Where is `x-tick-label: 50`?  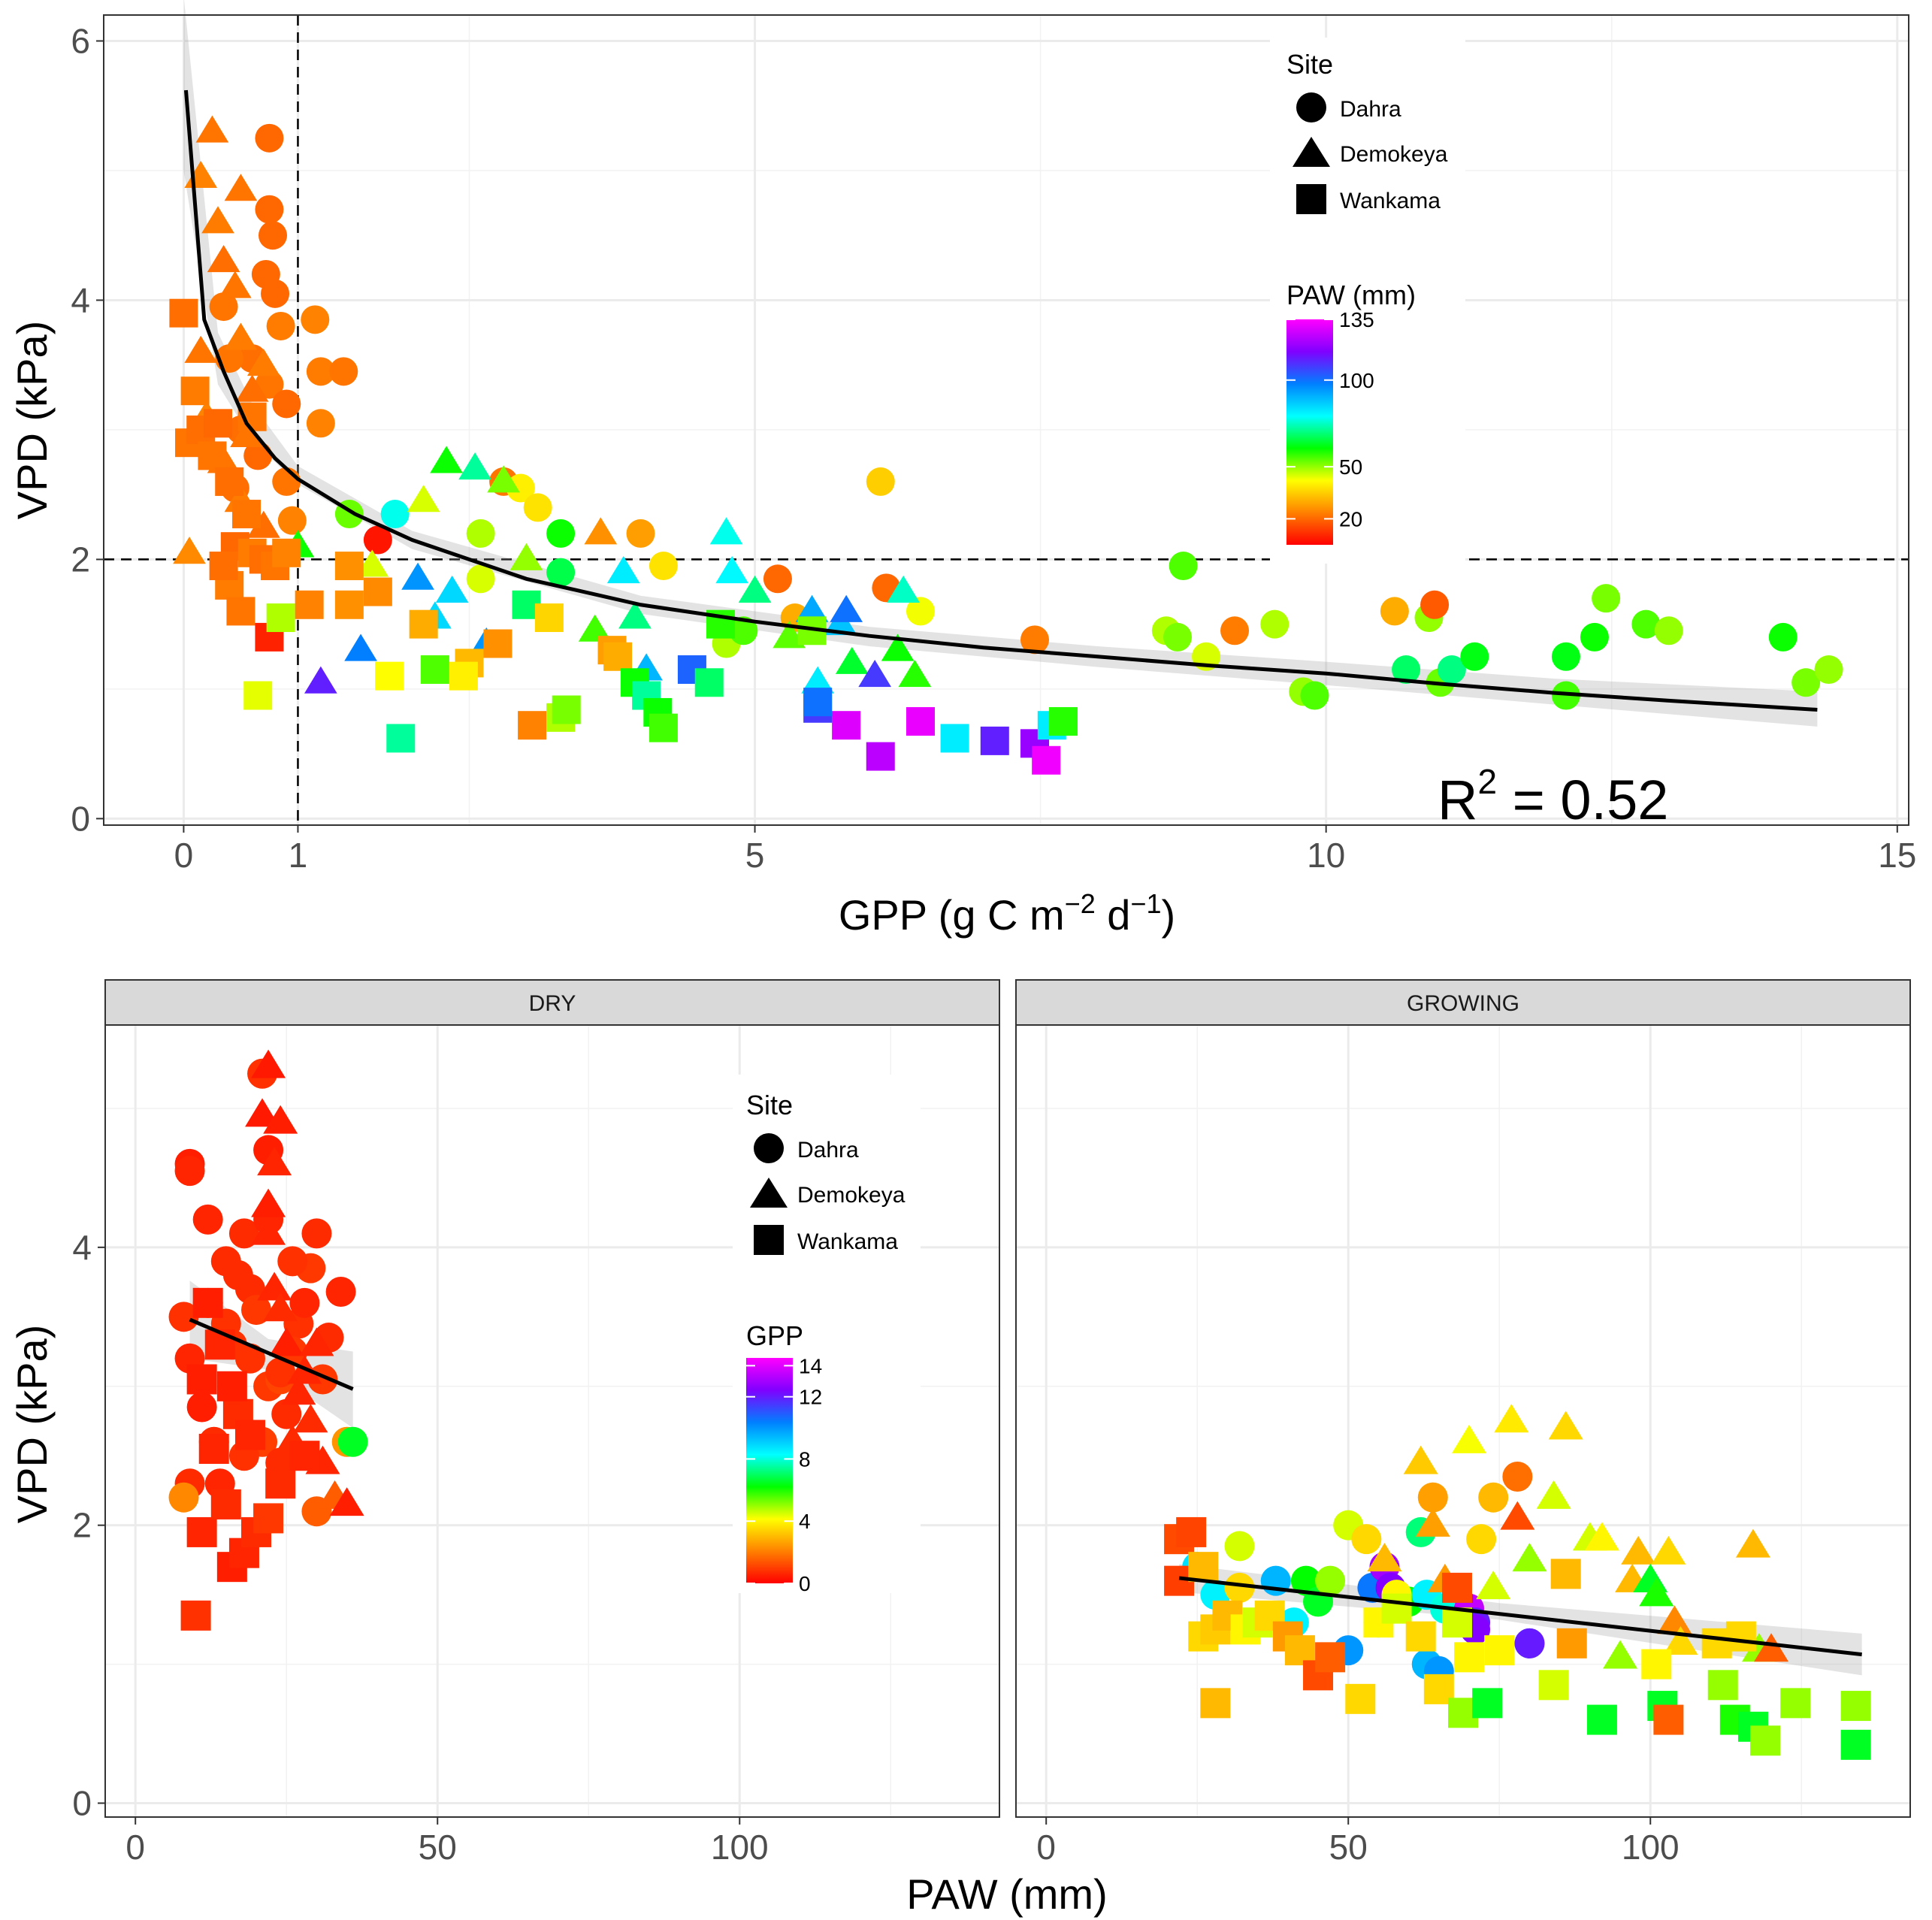 x-tick-label: 50 is located at coordinates (1348, 1848).